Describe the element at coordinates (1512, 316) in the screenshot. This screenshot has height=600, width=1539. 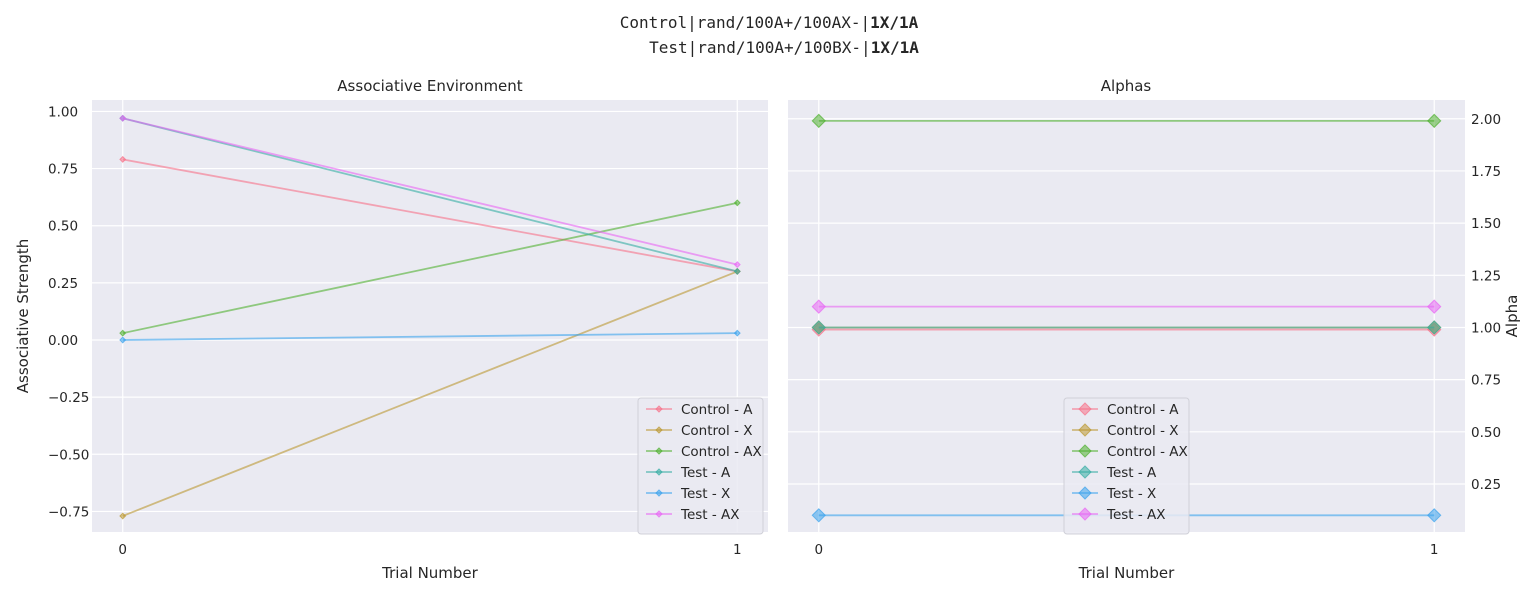
I see `y-axis-label: Alpha` at that location.